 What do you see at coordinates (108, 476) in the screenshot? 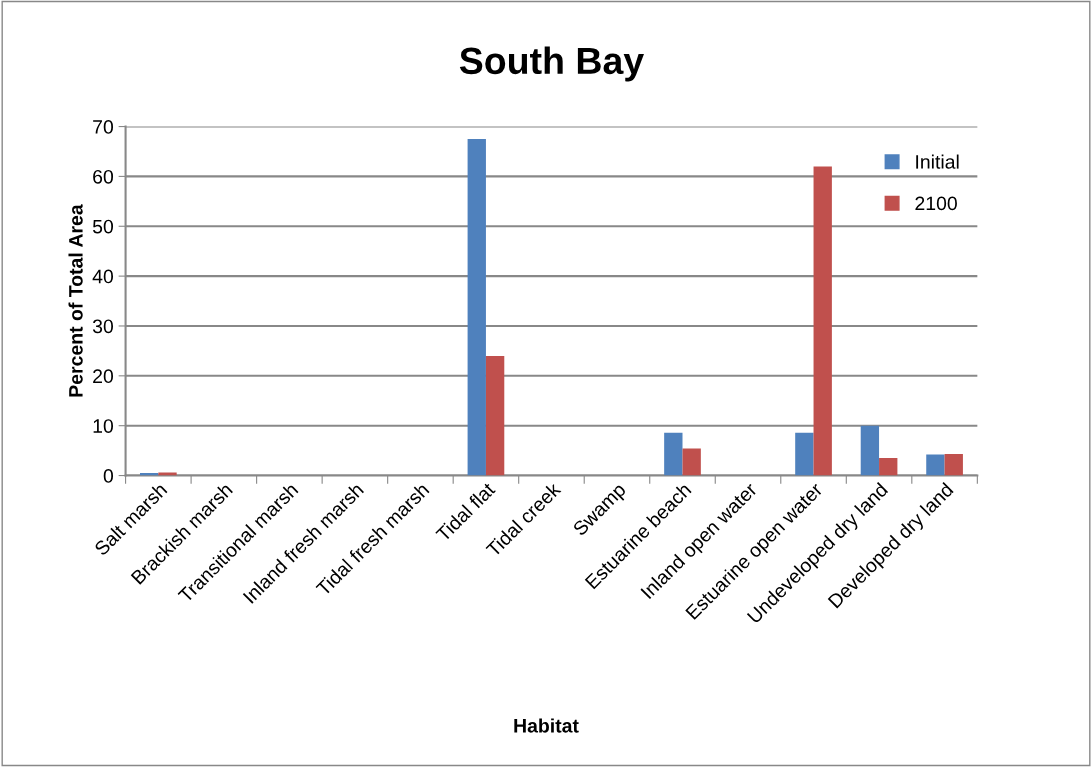
I see `y-tick-label: 0` at bounding box center [108, 476].